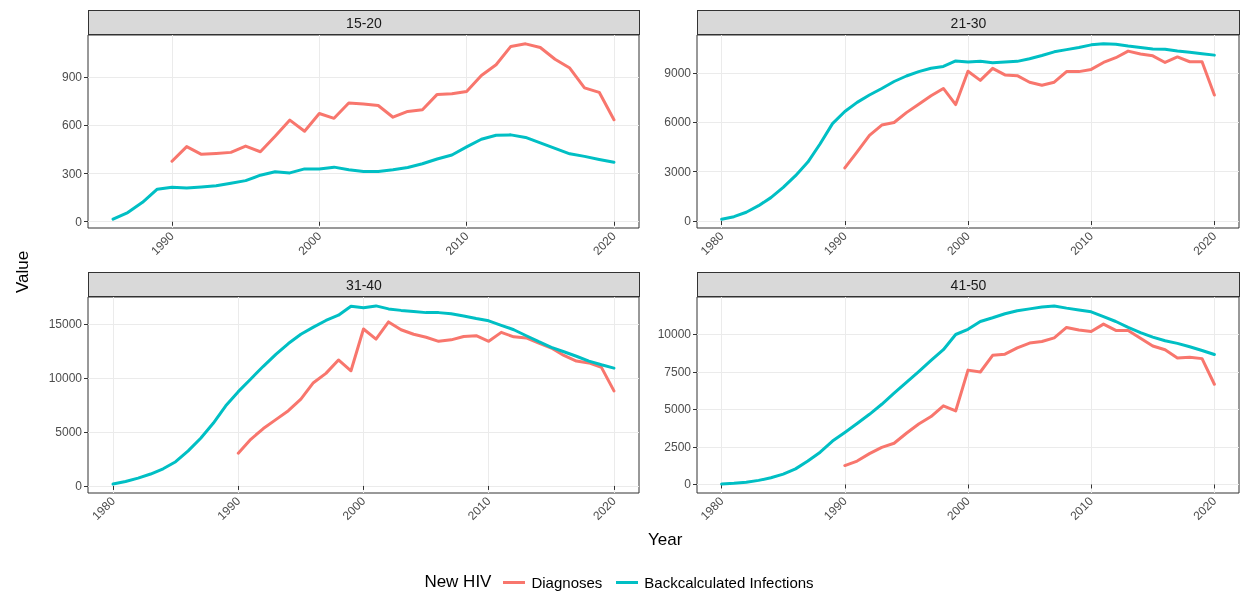 This screenshot has height=595, width=1248. What do you see at coordinates (665, 540) in the screenshot?
I see `x-axis-title: Year` at bounding box center [665, 540].